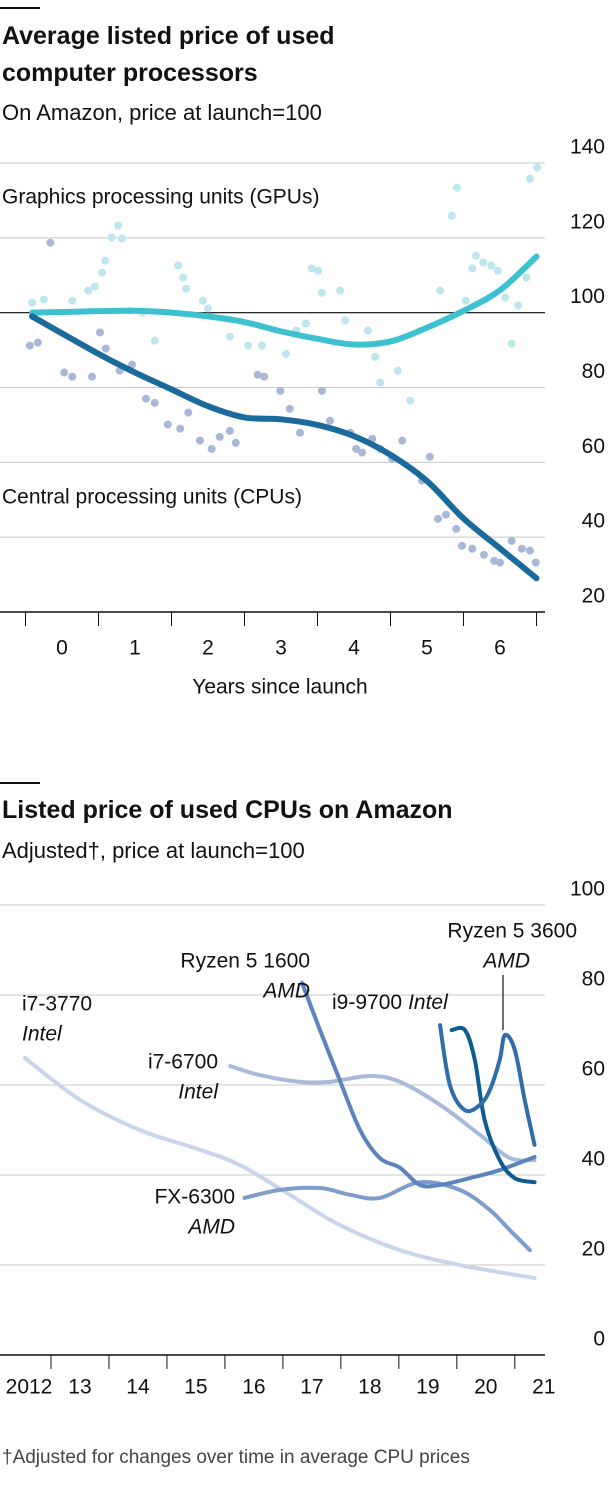 The height and width of the screenshot is (1500, 608). I want to click on x-tick-label: 15, so click(195, 1387).